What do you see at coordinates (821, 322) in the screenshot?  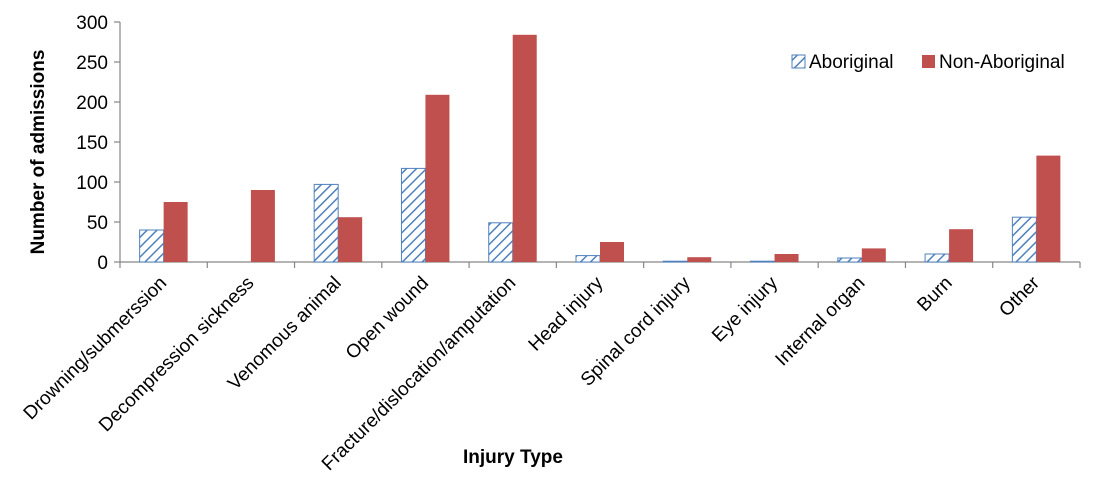 I see `x-category-label: Internal organ` at bounding box center [821, 322].